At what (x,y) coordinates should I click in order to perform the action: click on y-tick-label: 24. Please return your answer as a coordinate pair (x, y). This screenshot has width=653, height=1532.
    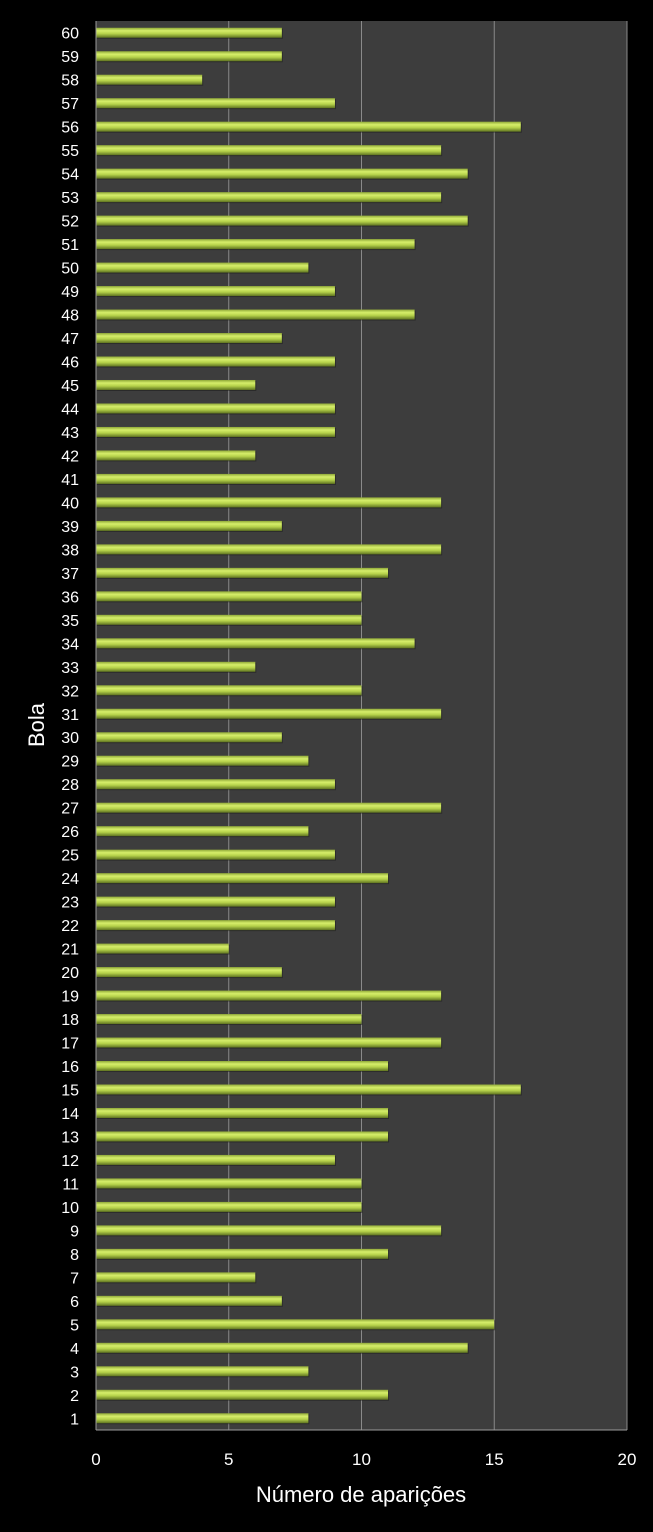
    Looking at the image, I should click on (70, 879).